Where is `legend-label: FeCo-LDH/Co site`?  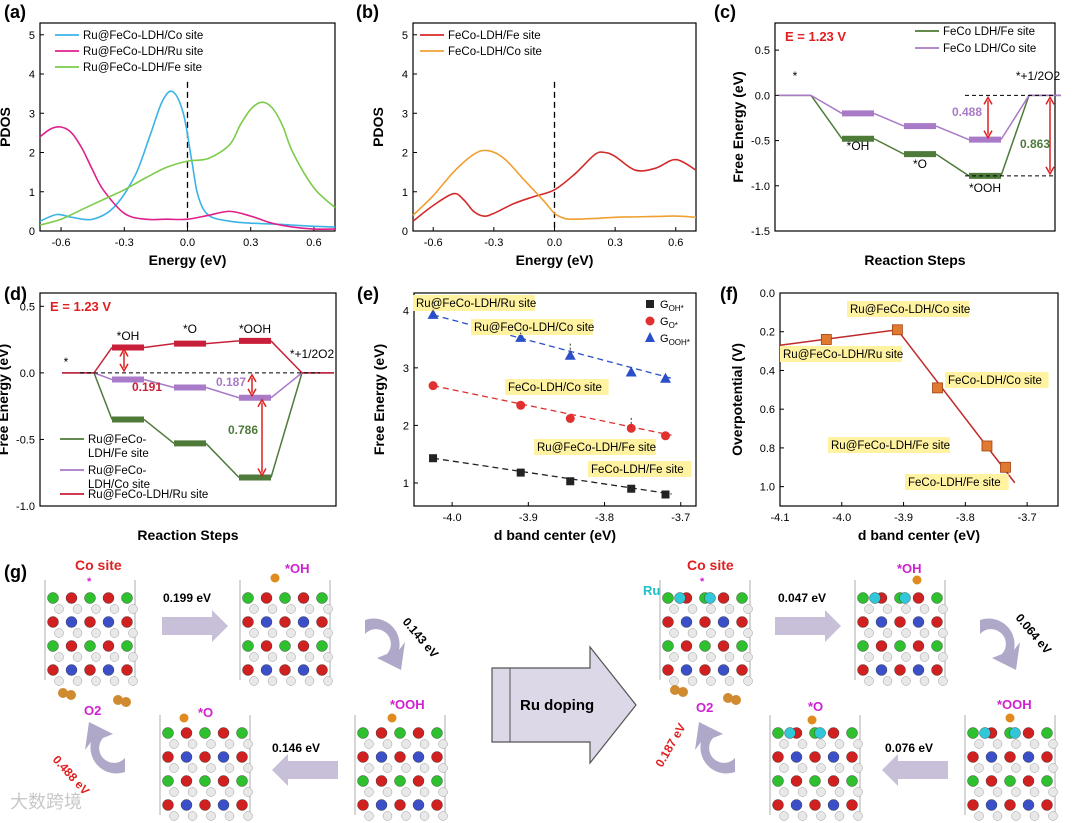
legend-label: FeCo-LDH/Co site is located at coordinates (495, 52).